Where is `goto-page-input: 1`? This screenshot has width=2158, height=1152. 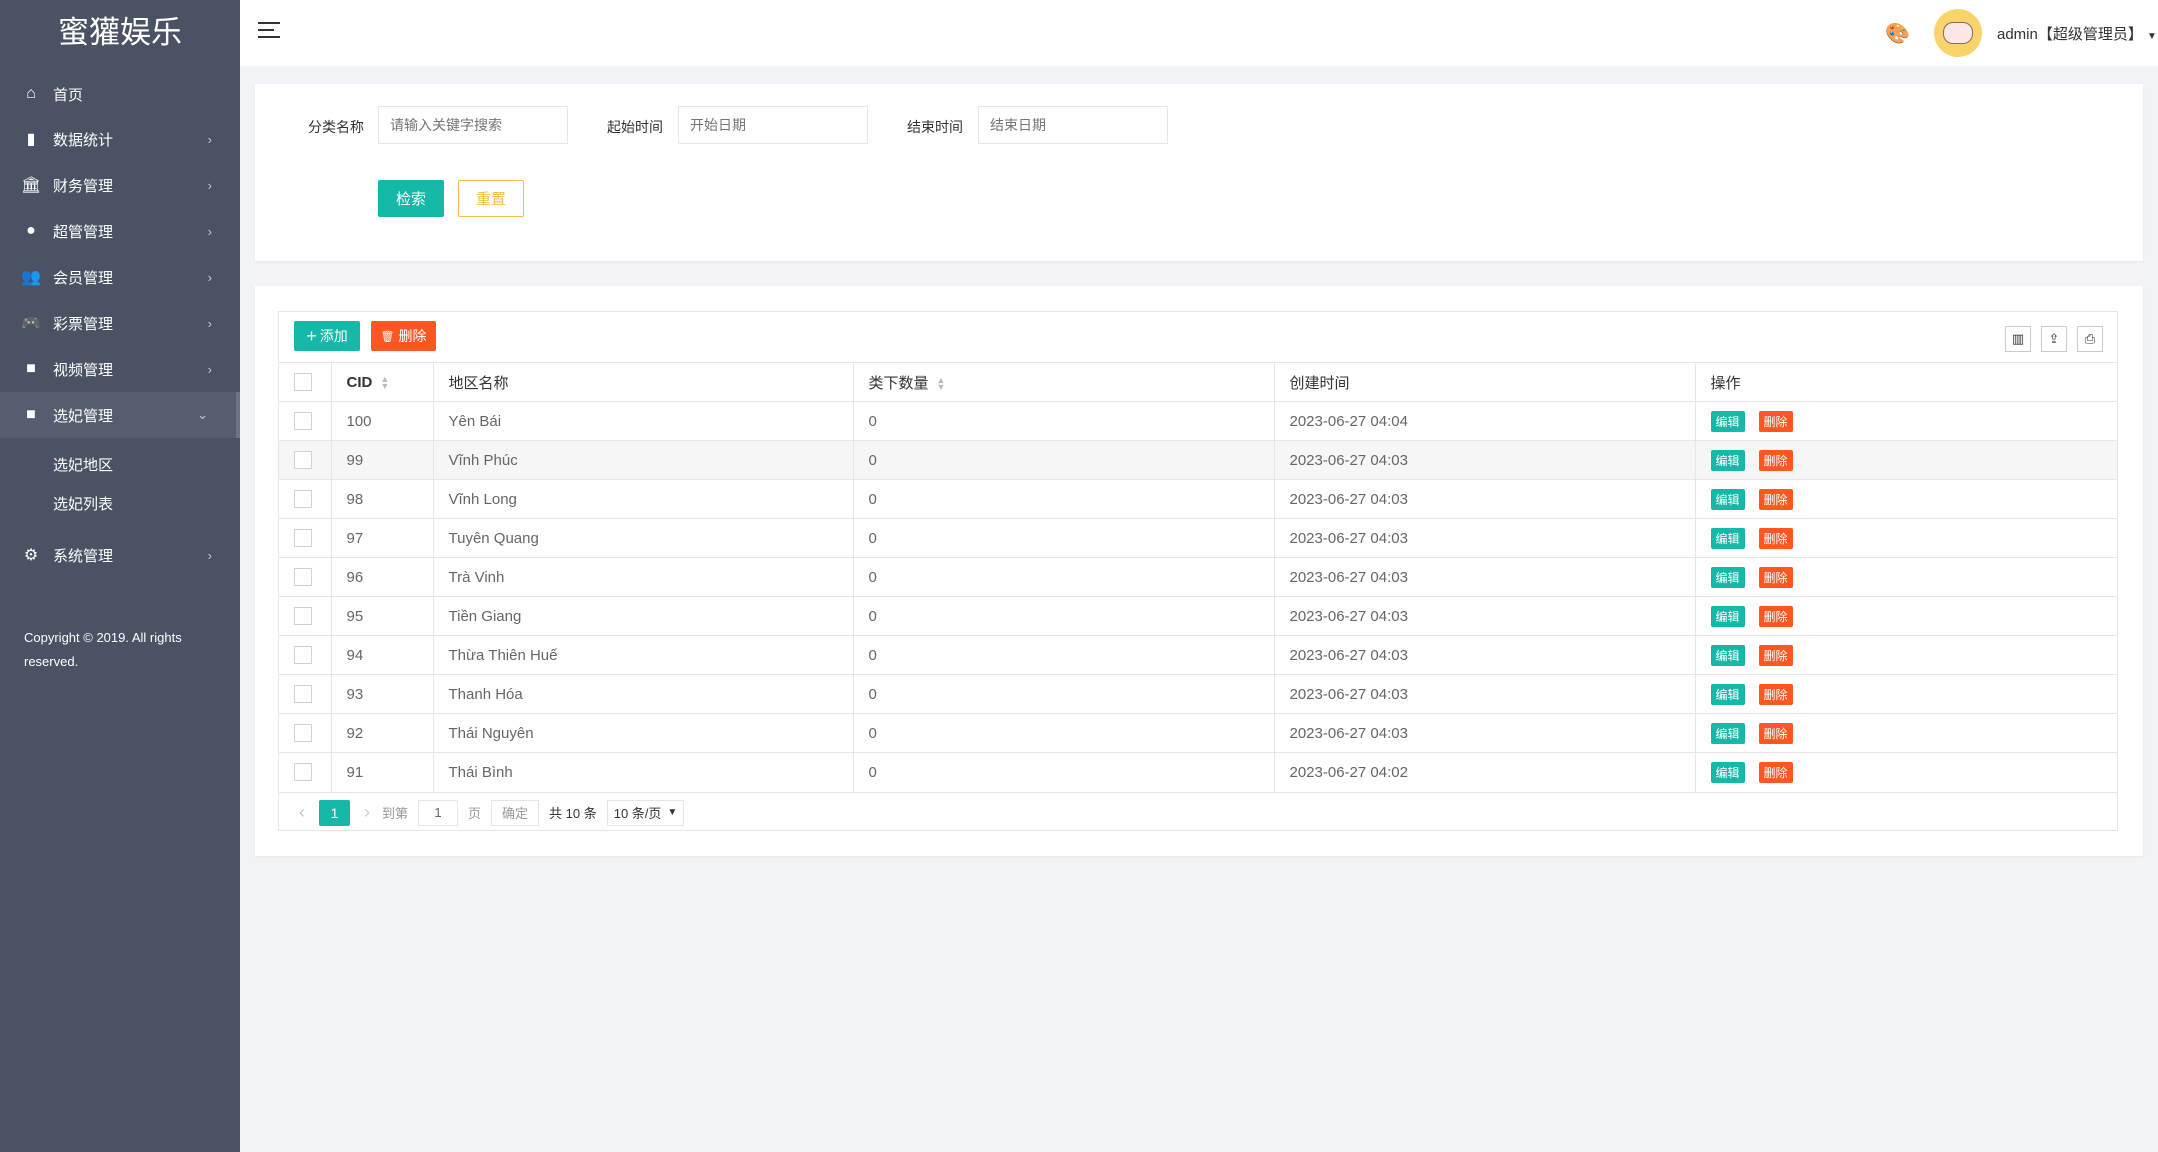 goto-page-input: 1 is located at coordinates (438, 812).